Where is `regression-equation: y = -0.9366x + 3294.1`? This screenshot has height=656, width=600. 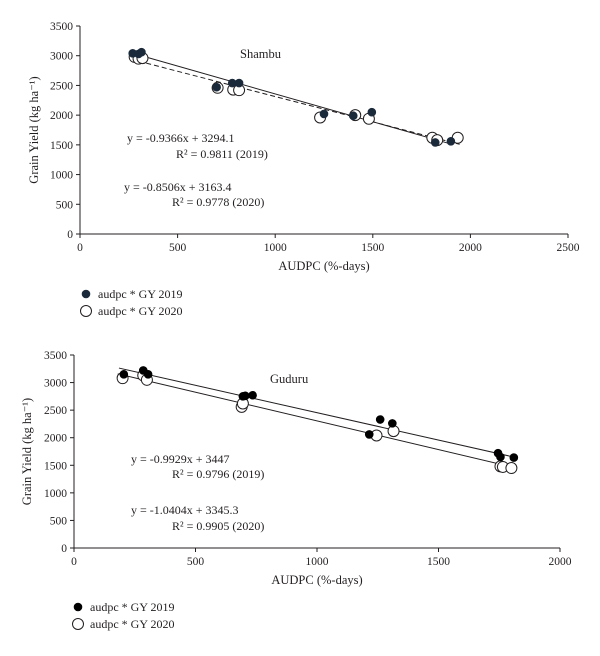 regression-equation: y = -0.9366x + 3294.1 is located at coordinates (181, 138).